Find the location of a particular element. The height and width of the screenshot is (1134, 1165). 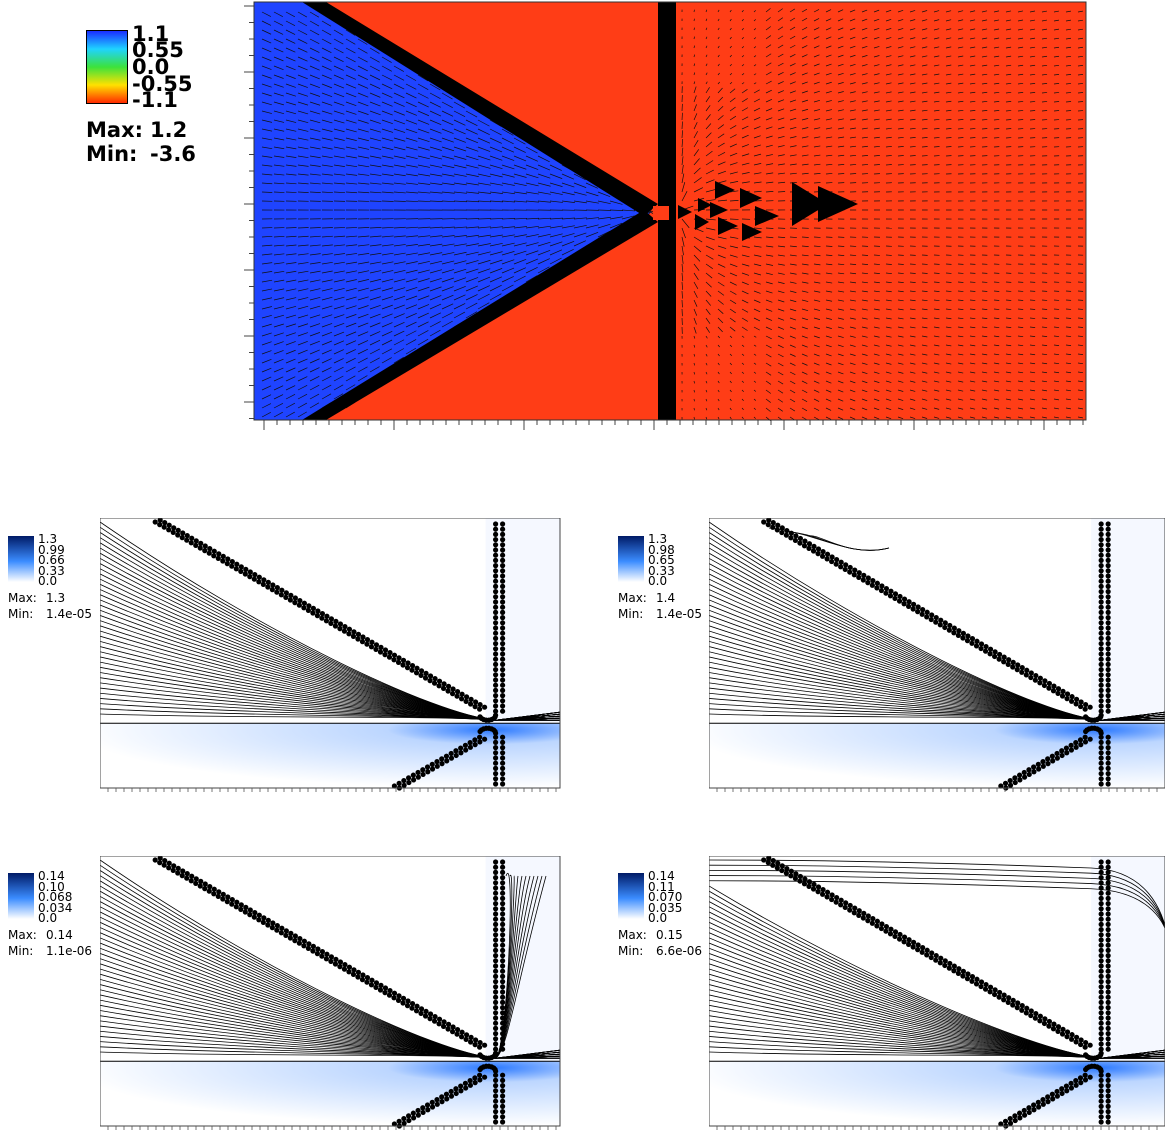

max-label: Max: is located at coordinates (114, 130).